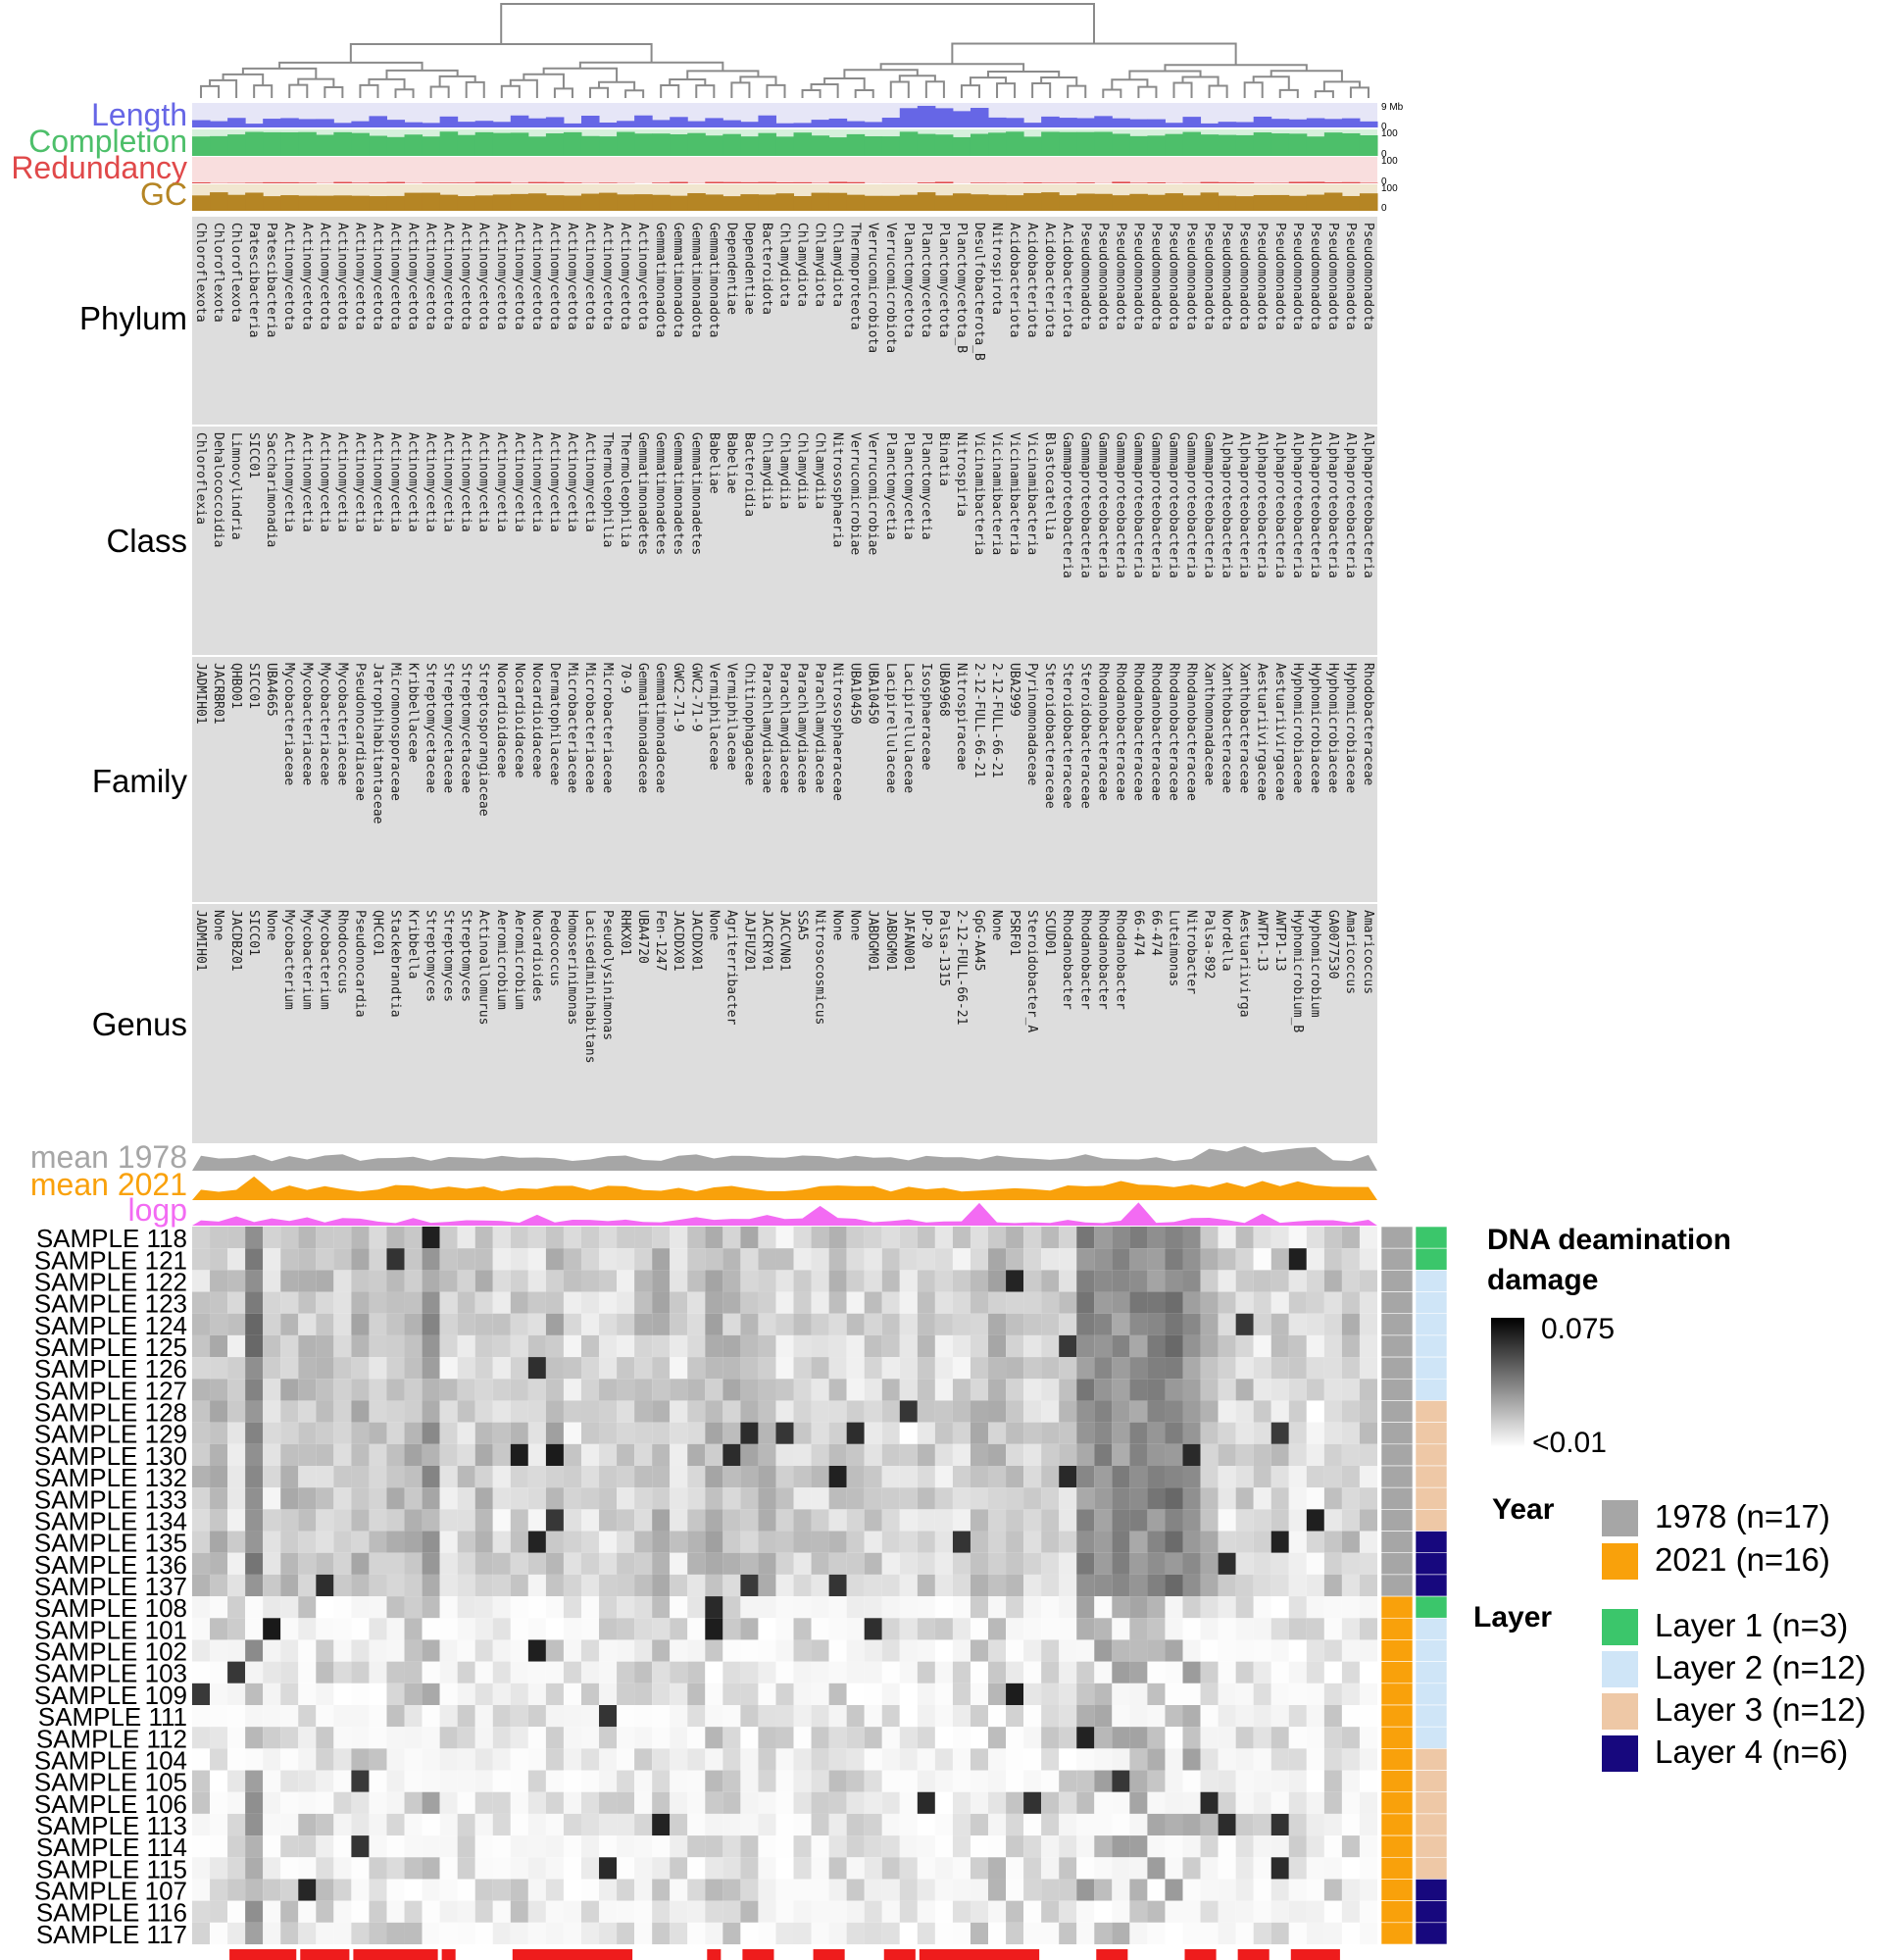 The height and width of the screenshot is (1960, 1892). I want to click on genus-tick-label: None, so click(218, 925).